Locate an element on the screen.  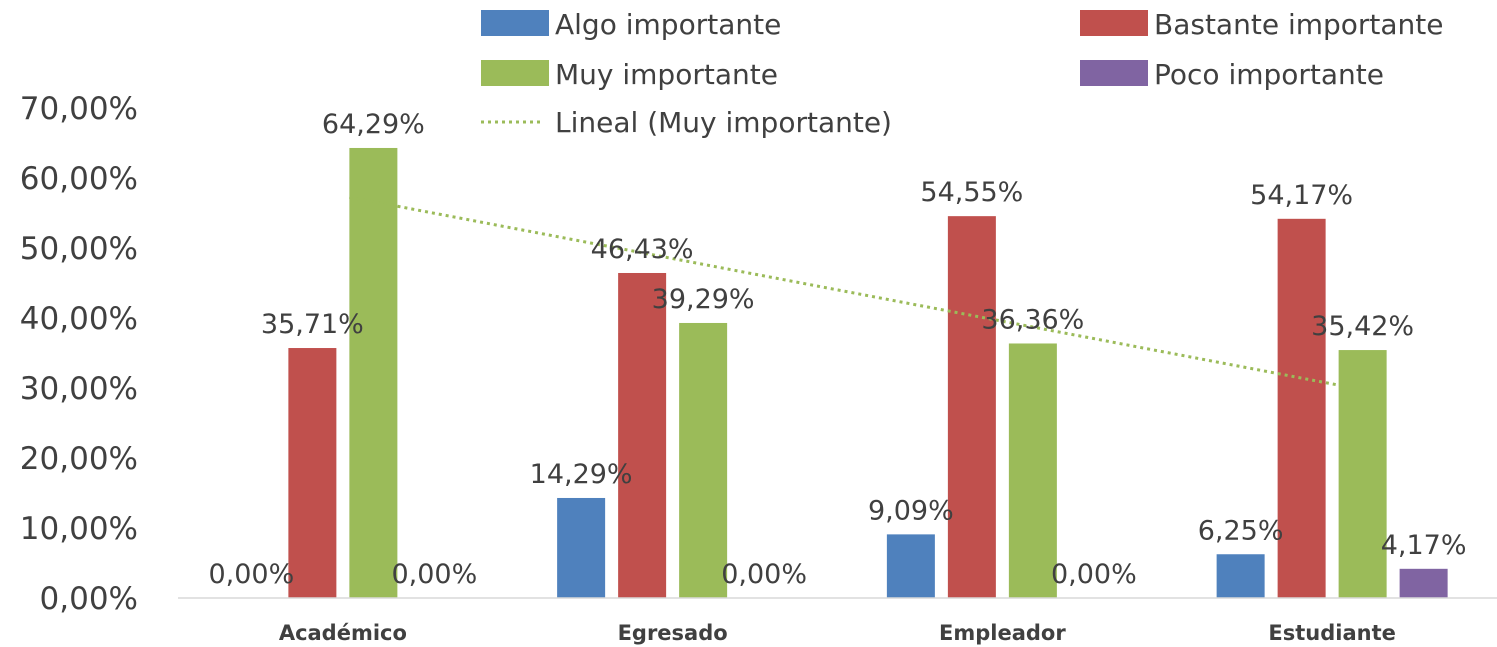
data-label: 4,17% is located at coordinates (1424, 545).